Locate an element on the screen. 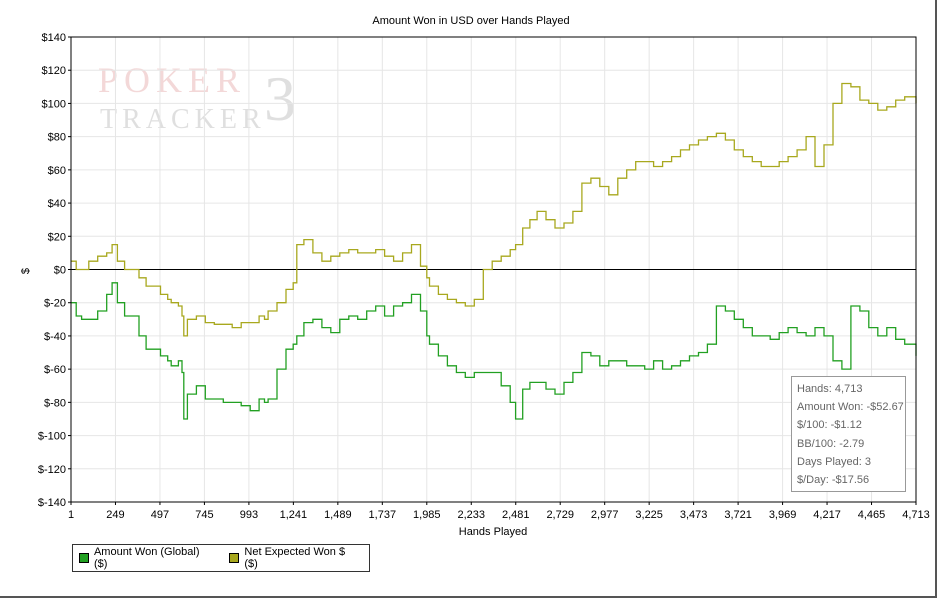 Image resolution: width=937 pixels, height=598 pixels. legend-item-net-expected: Net Expected Won $ ($) is located at coordinates (295, 558).